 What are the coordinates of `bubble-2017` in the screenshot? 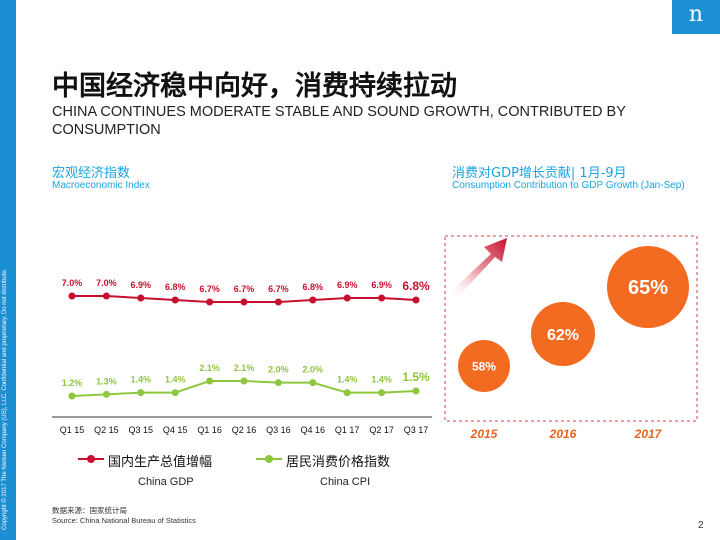 It's located at (648, 287).